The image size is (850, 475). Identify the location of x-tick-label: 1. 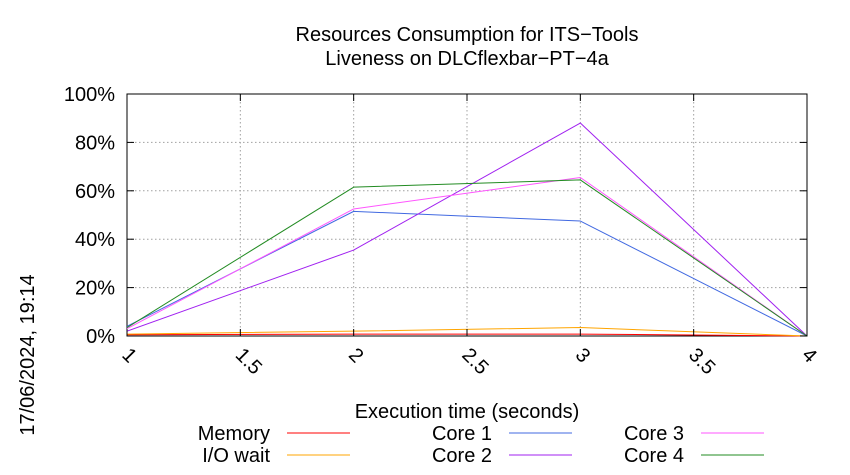
(128, 355).